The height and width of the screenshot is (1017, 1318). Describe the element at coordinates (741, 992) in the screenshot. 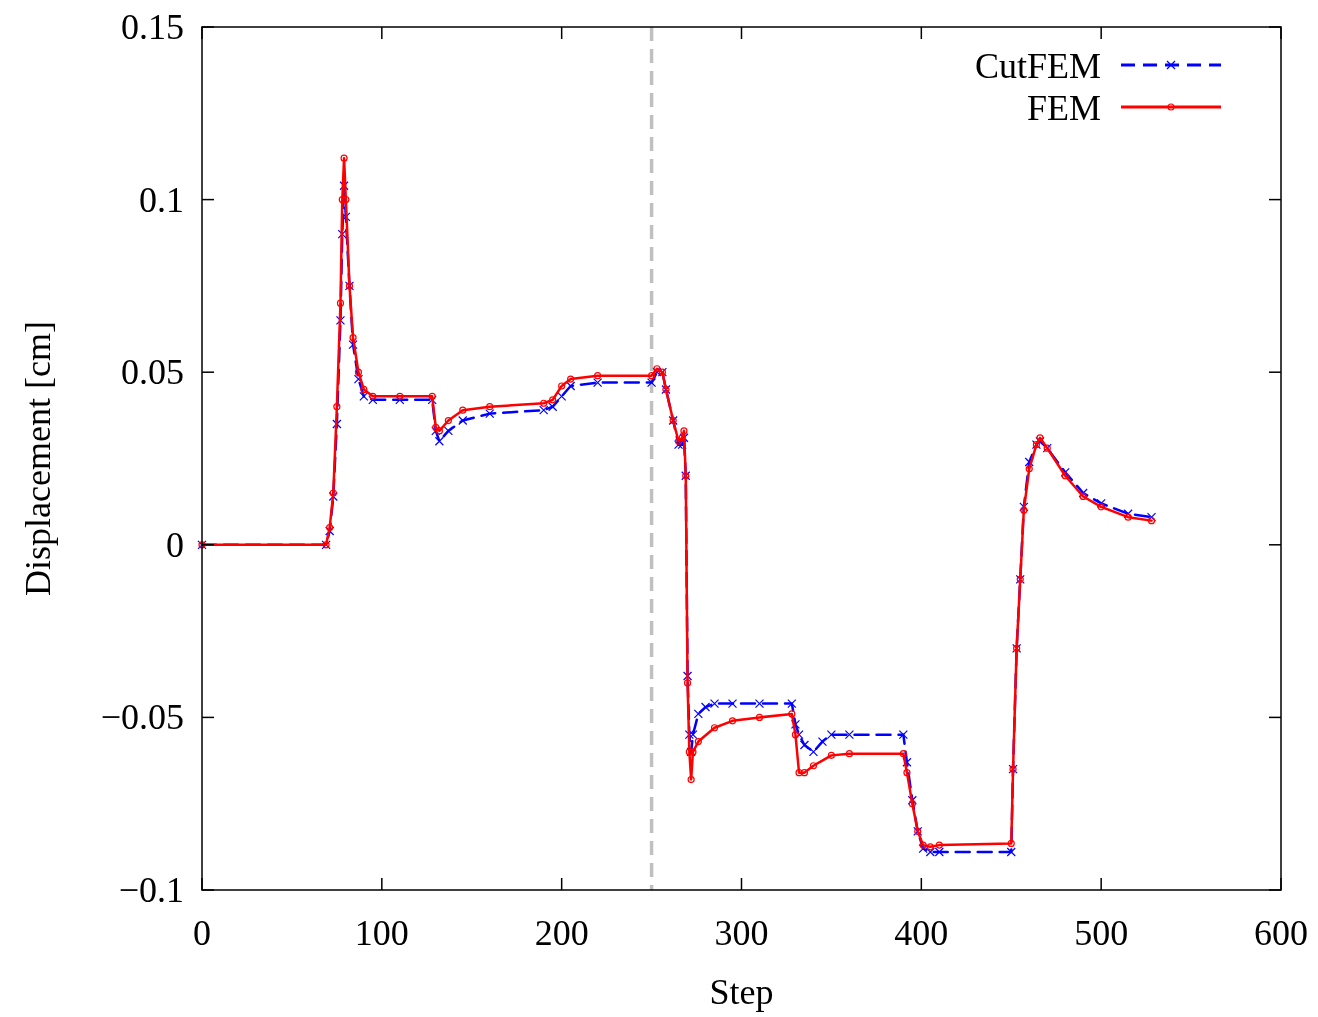

I see `x-axis-title: Step` at that location.